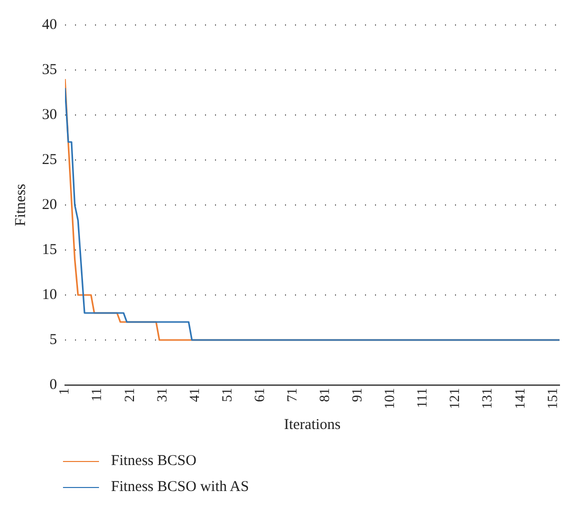  I want to click on y-tick-label: 10, so click(49, 294).